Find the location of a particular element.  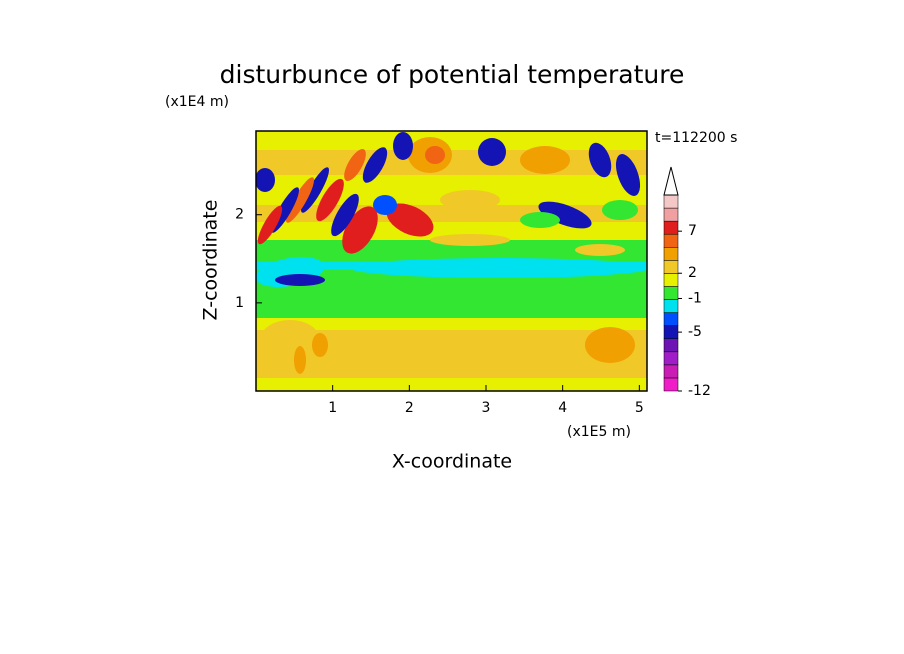

x-tick-label: 5 is located at coordinates (639, 408).